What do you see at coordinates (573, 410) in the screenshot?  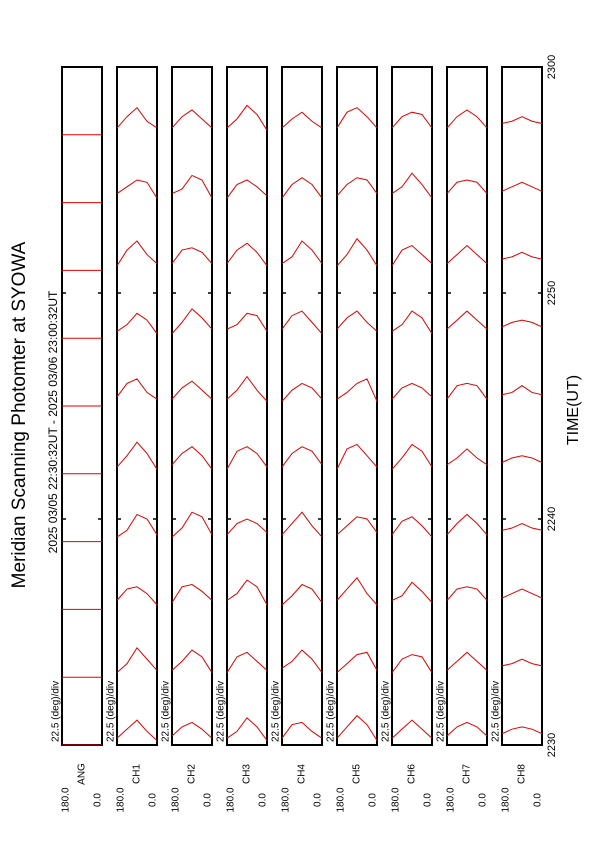 I see `x-axis-label: TIME(UT)` at bounding box center [573, 410].